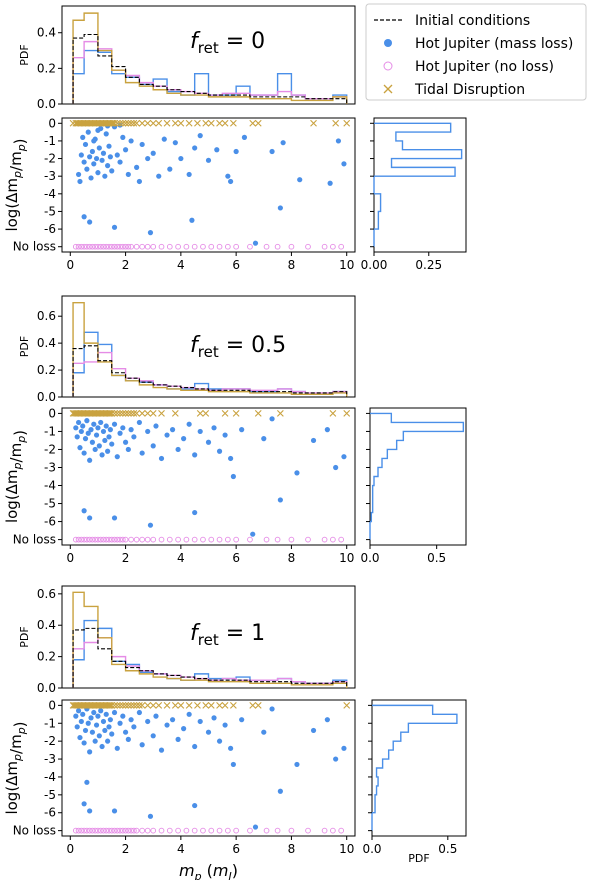 The image size is (598, 880). What do you see at coordinates (179, 485) in the screenshot?
I see `scatter-axes: 0 -1 -2 -3 -4 -5 -6 No loss 0 2 4 6 8 10 log(Δmp/mp)` at bounding box center [179, 485].